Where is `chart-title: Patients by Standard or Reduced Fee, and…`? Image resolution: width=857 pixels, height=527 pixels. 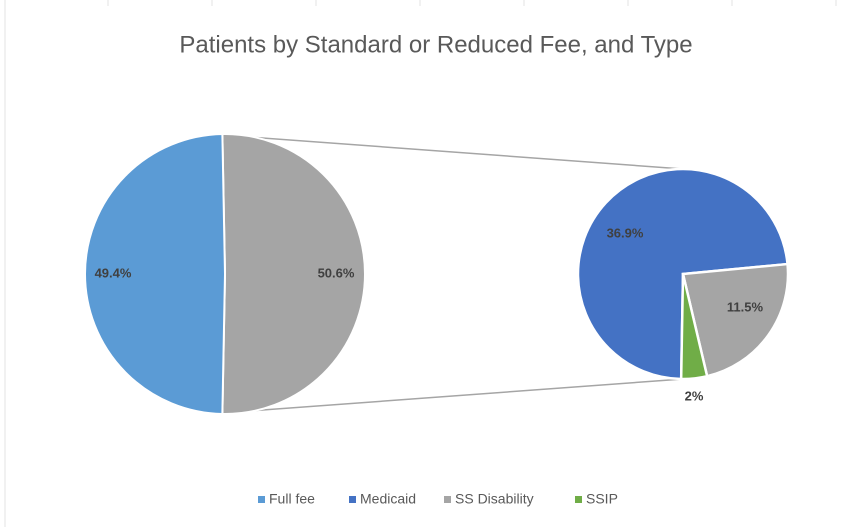 chart-title: Patients by Standard or Reduced Fee, and… is located at coordinates (435, 44).